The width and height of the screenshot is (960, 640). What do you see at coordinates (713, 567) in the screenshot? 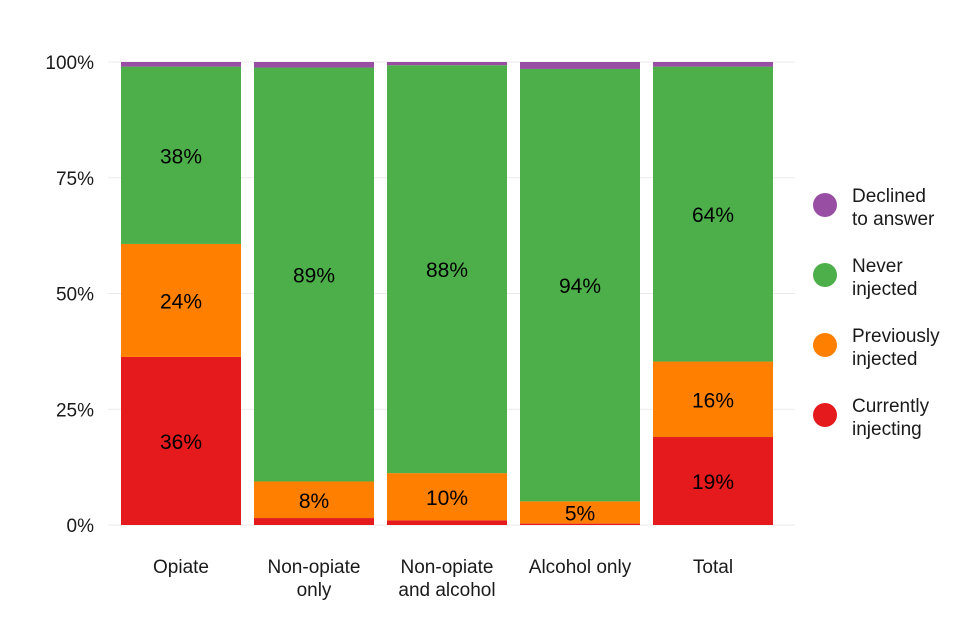
I see `x-tick-label: Total` at bounding box center [713, 567].